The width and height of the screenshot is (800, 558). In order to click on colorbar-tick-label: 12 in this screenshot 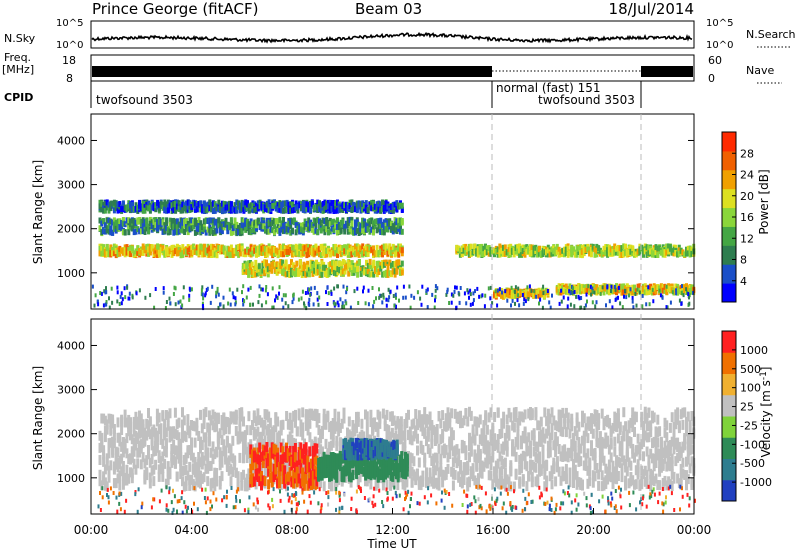, I will do `click(747, 238)`.